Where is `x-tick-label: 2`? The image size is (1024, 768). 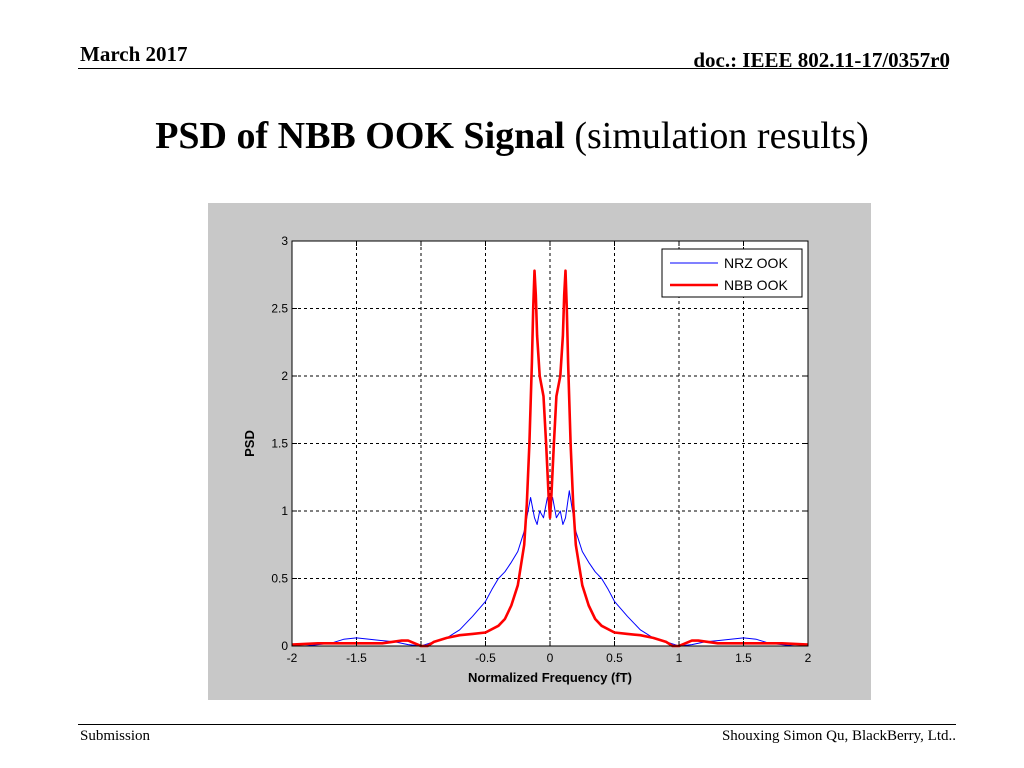 x-tick-label: 2 is located at coordinates (808, 658).